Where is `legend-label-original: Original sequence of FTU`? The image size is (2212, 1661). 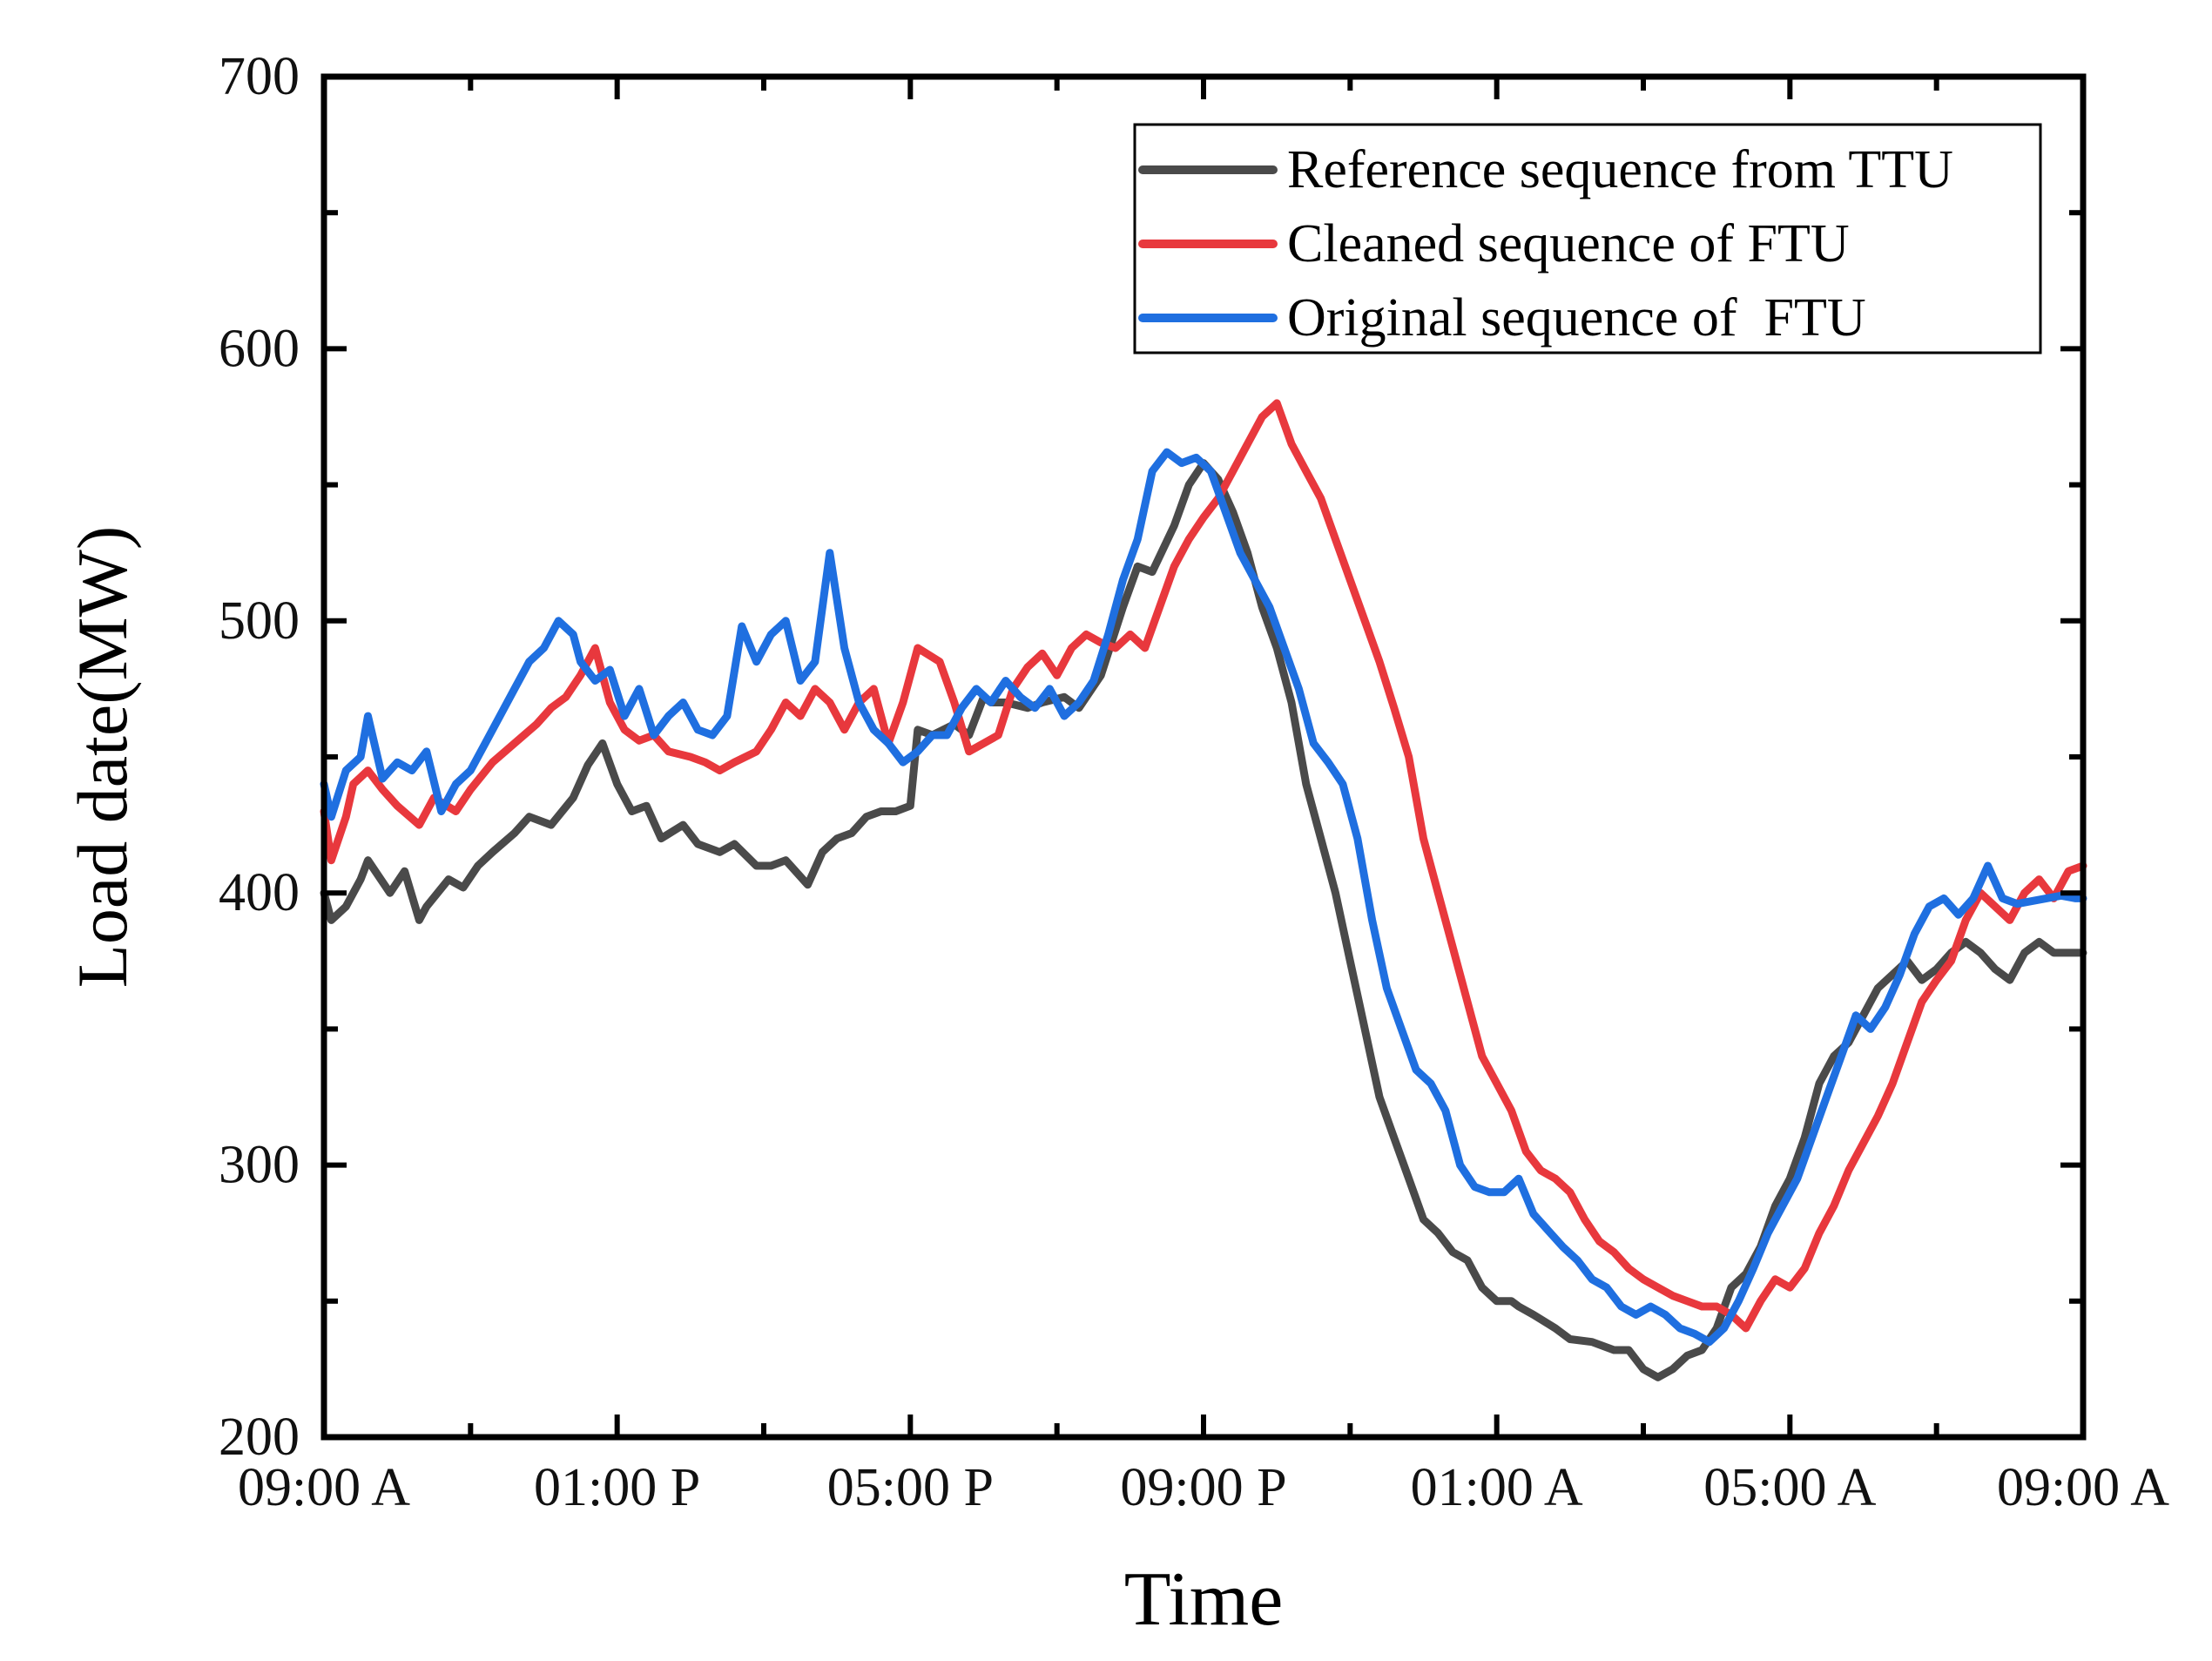
legend-label-original: Original sequence of FTU is located at coordinates (1577, 318).